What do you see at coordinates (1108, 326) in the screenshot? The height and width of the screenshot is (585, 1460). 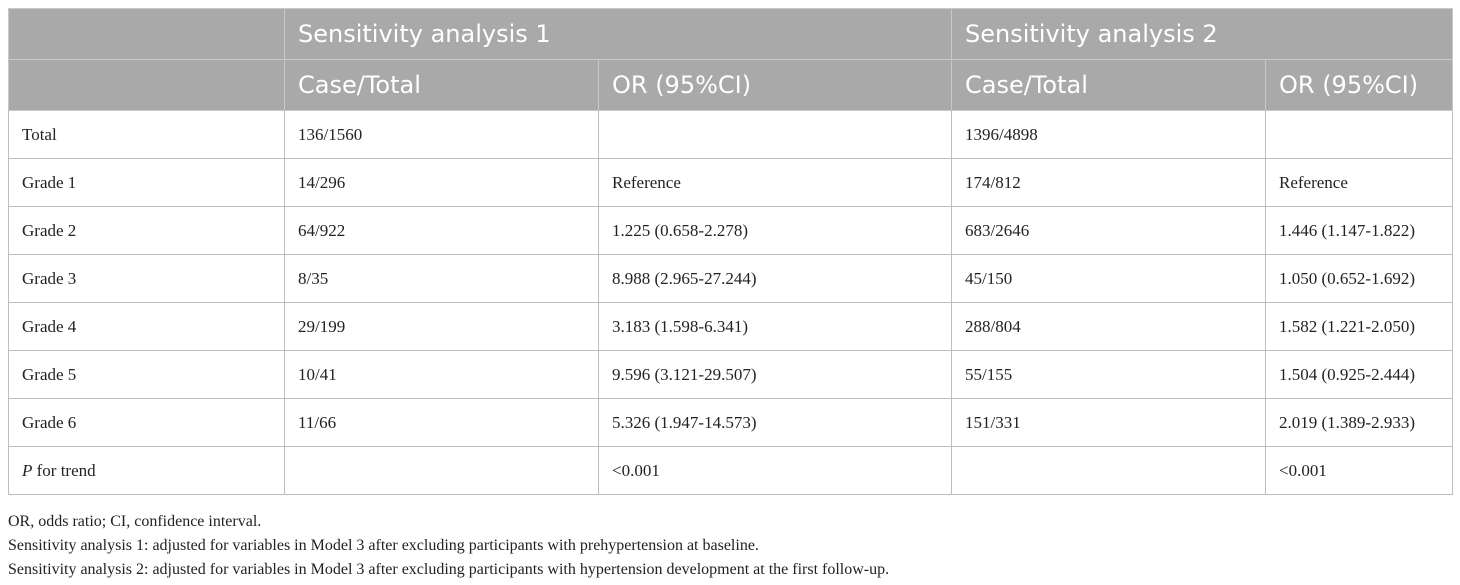 I see `case-total-2: 288/804` at bounding box center [1108, 326].